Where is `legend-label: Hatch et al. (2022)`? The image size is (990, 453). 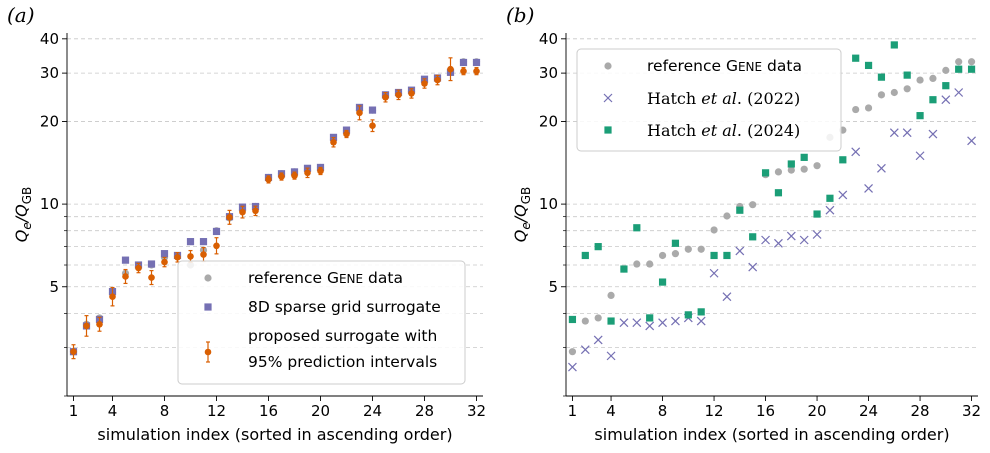 legend-label: Hatch et al. (2022) is located at coordinates (723, 98).